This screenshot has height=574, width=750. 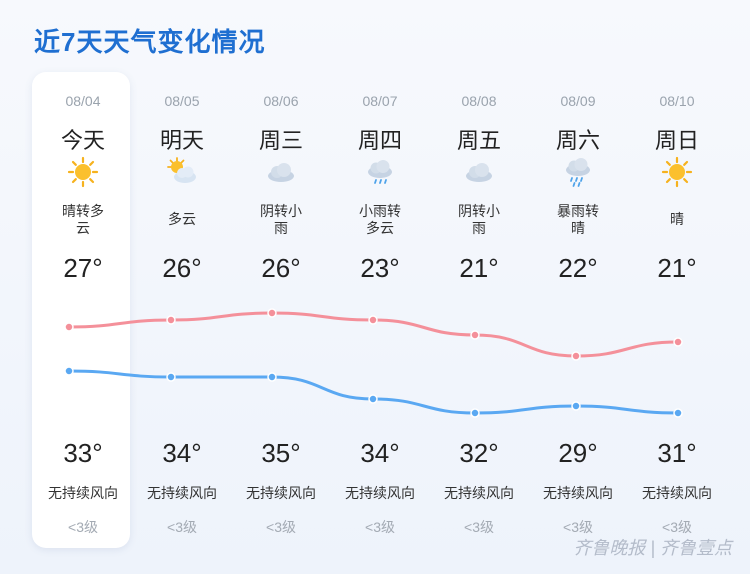 What do you see at coordinates (676, 140) in the screenshot?
I see `day-name: 周日` at bounding box center [676, 140].